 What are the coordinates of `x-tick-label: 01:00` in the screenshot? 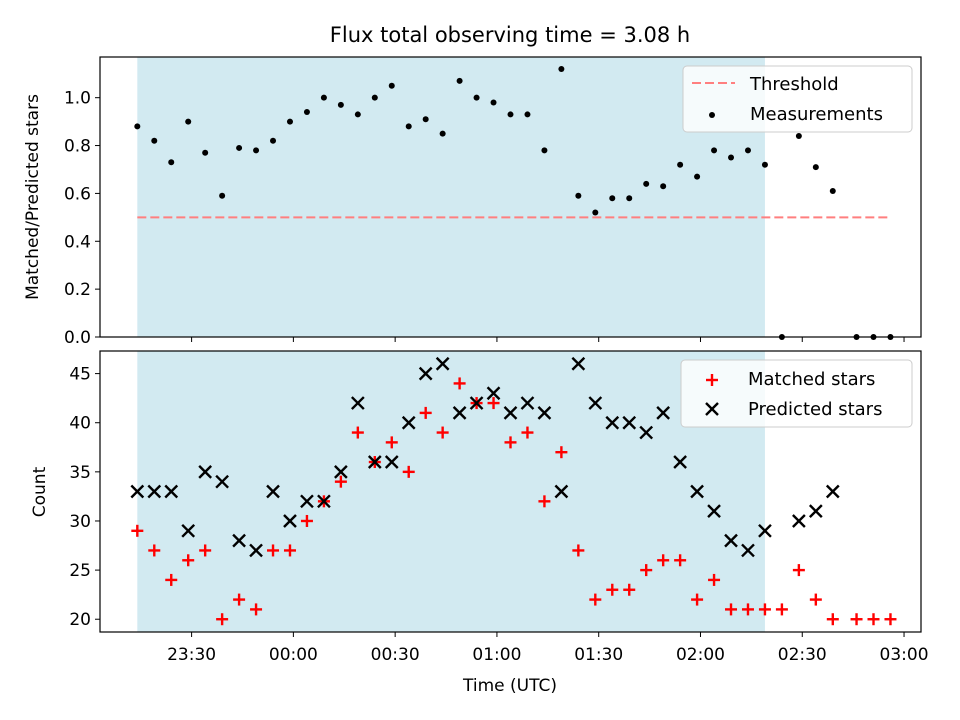 It's located at (496, 655).